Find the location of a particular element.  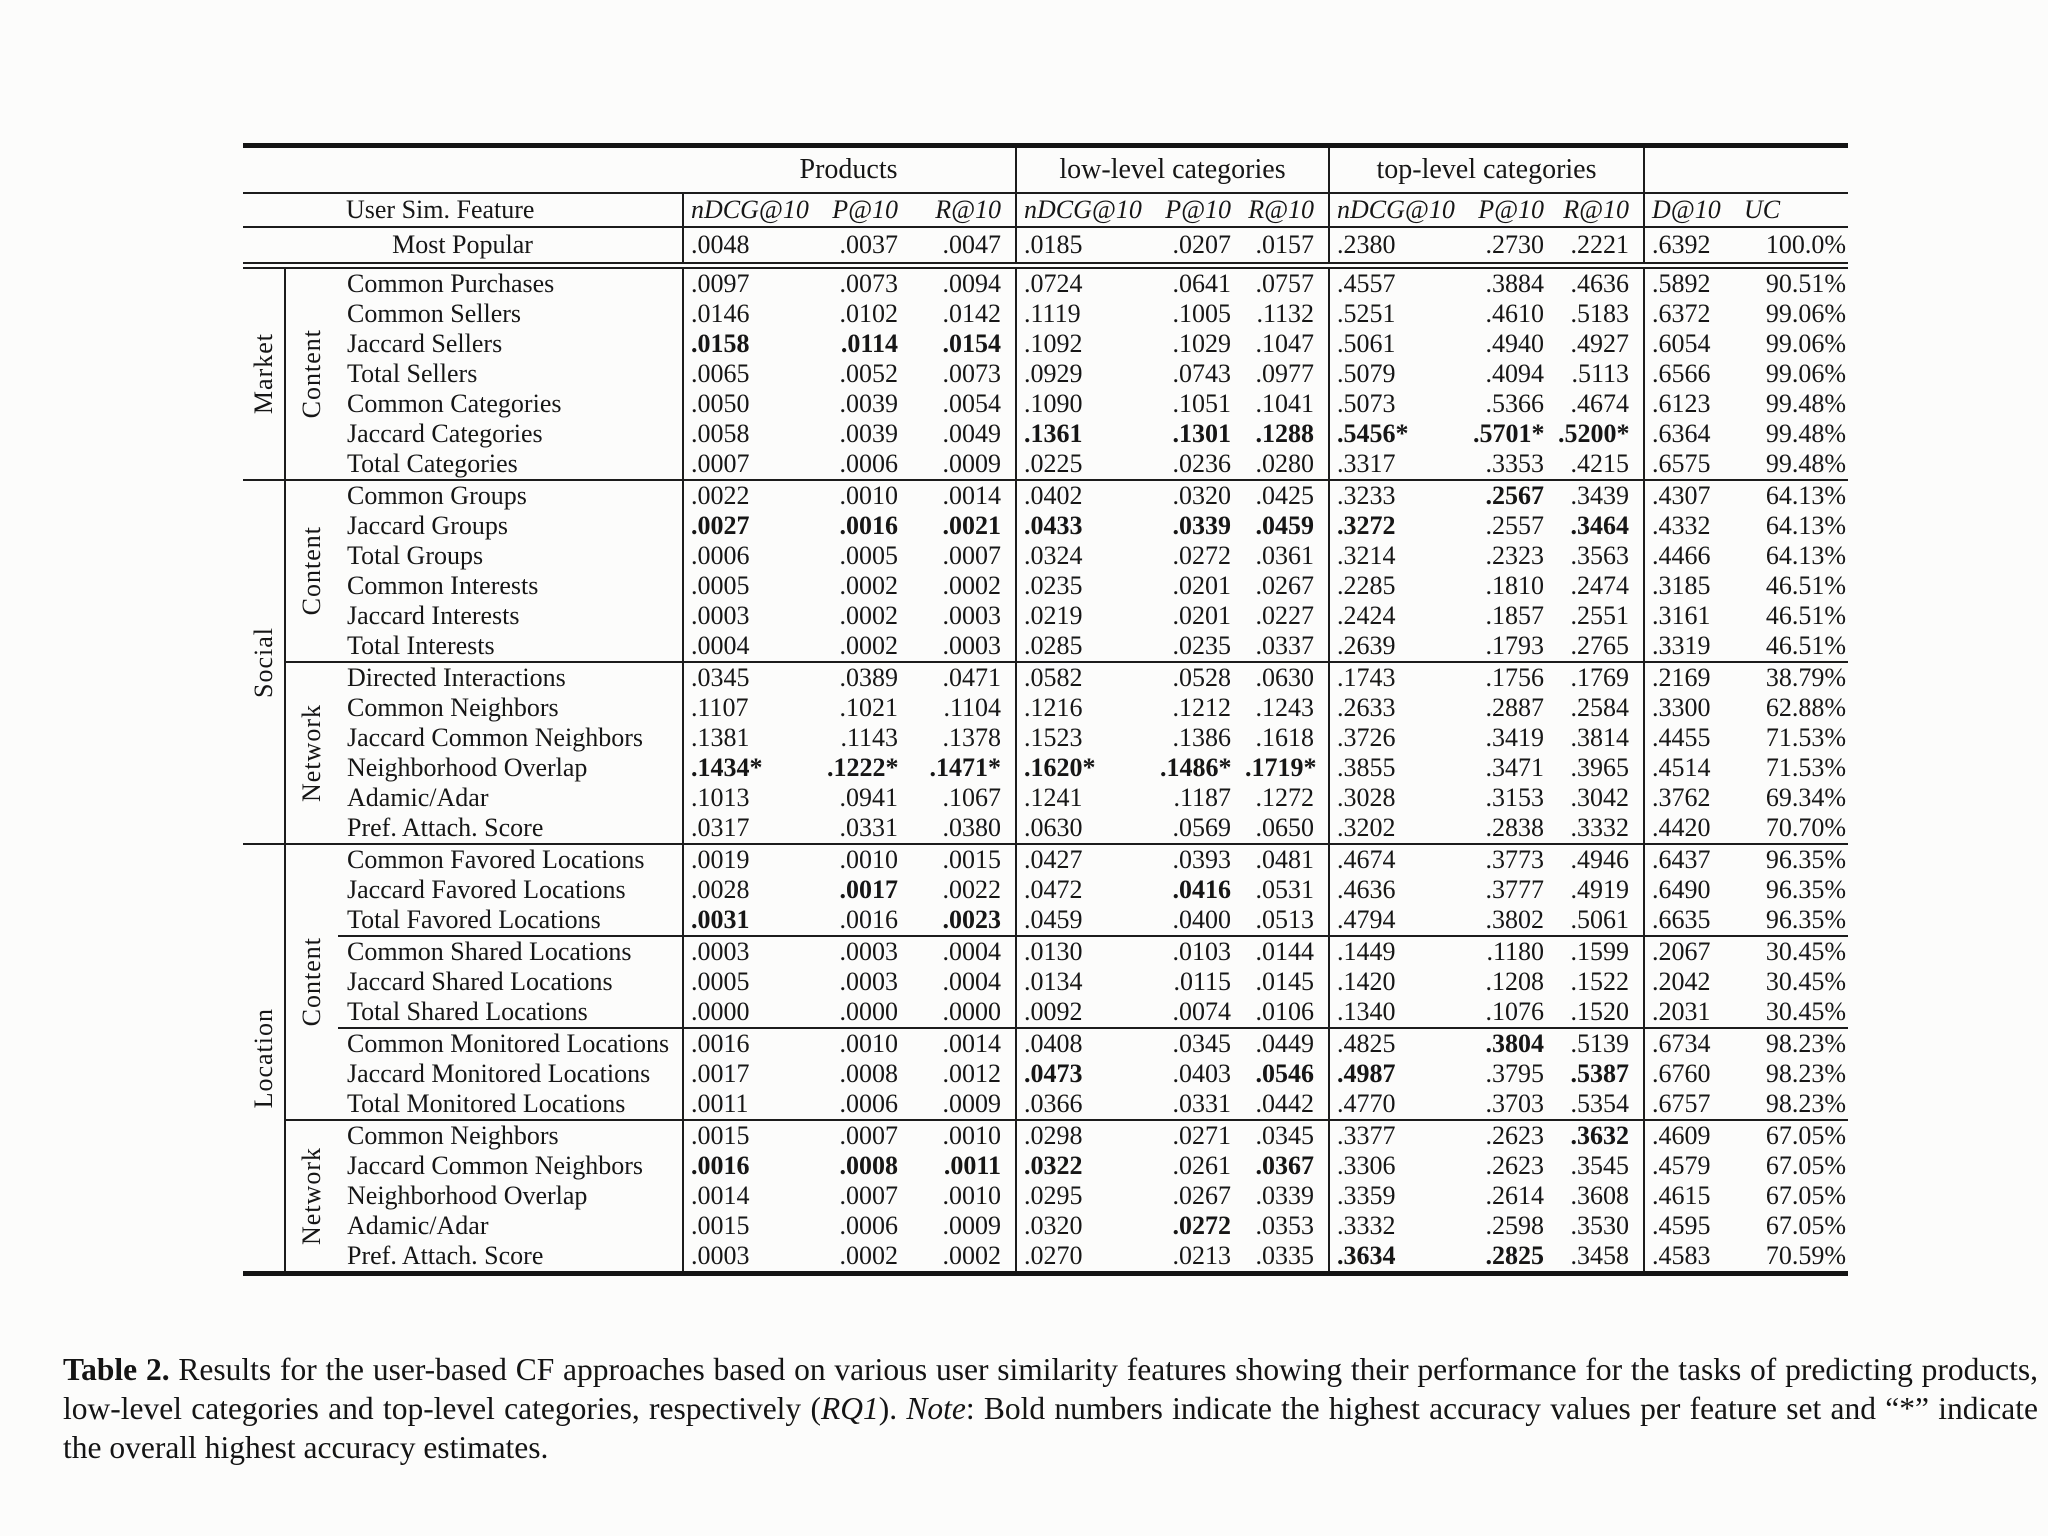

cell-products-r10: .1471* is located at coordinates (965, 767).